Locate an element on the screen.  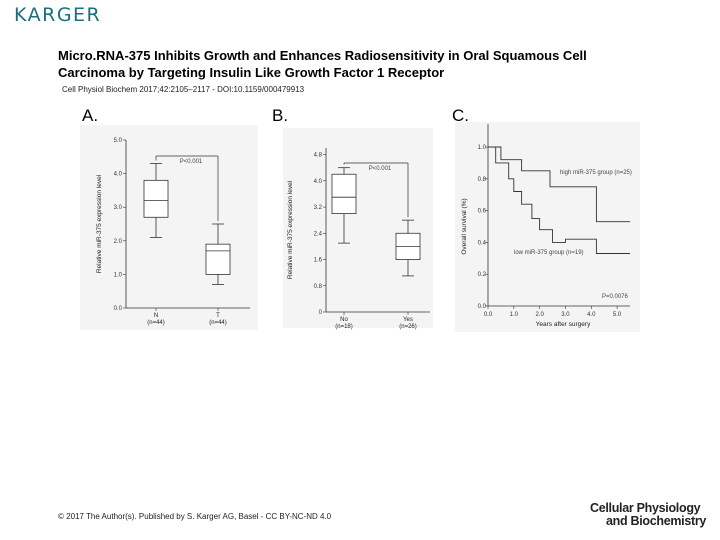
panel-b-y-tick-label: 0 is located at coordinates (321, 313).